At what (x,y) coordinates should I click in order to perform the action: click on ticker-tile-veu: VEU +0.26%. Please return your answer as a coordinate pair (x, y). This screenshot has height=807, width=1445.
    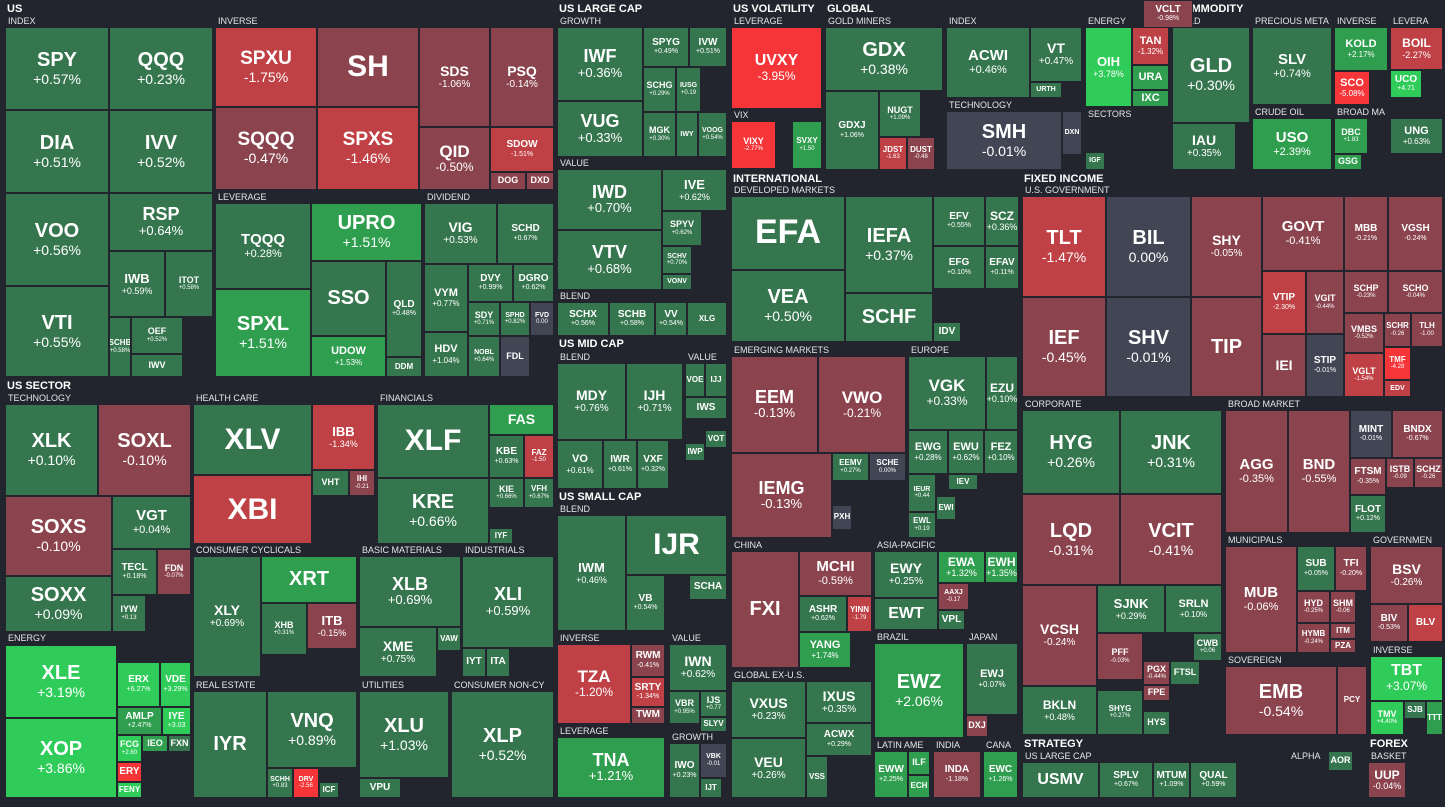
    Looking at the image, I should click on (768, 768).